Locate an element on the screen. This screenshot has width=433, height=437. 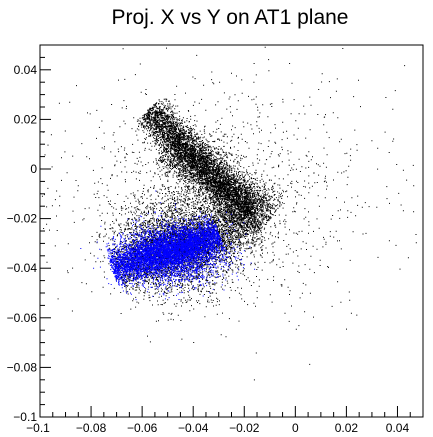
y-axis: −0.1 −0.08 −0.06 −0.04 −0.02 0 0.02 0.04 is located at coordinates (29, 234).